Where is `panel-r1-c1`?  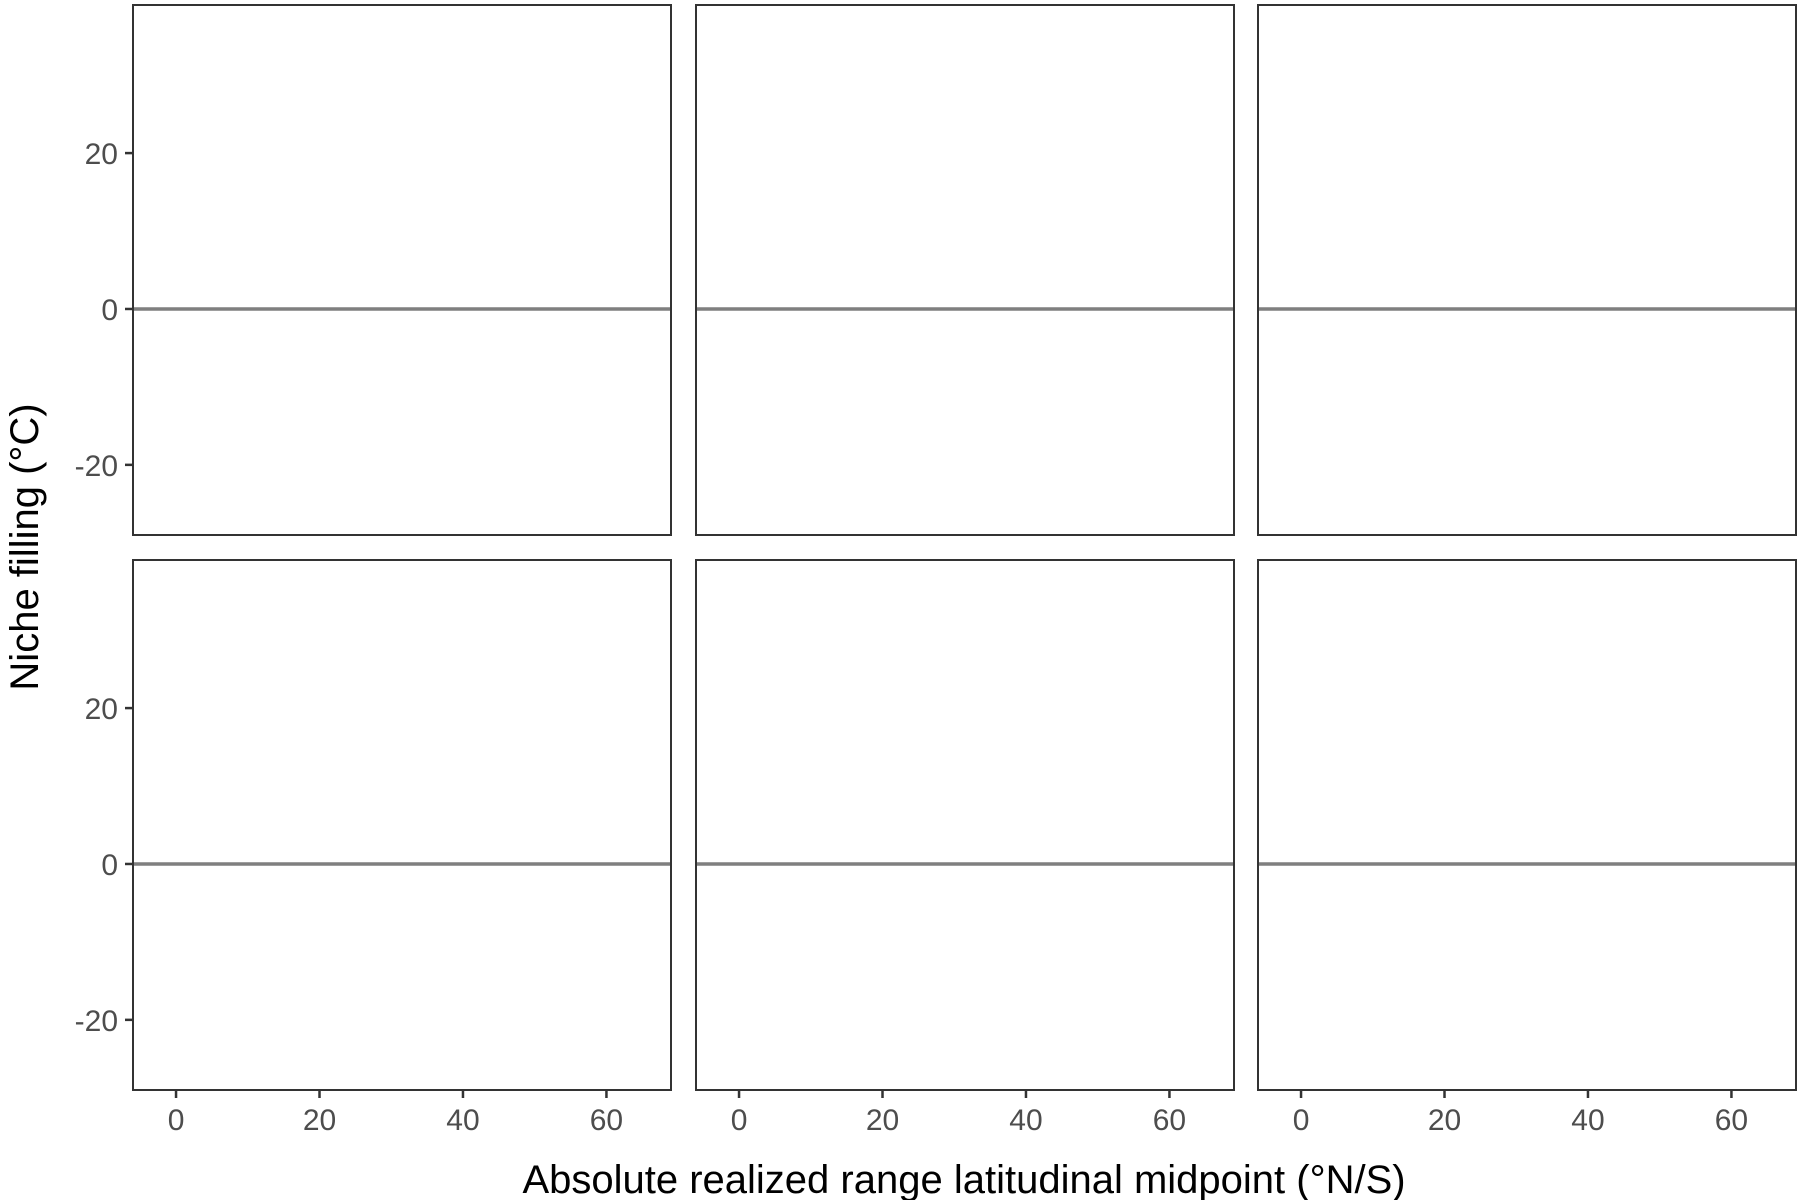 panel-r1-c1 is located at coordinates (402, 270).